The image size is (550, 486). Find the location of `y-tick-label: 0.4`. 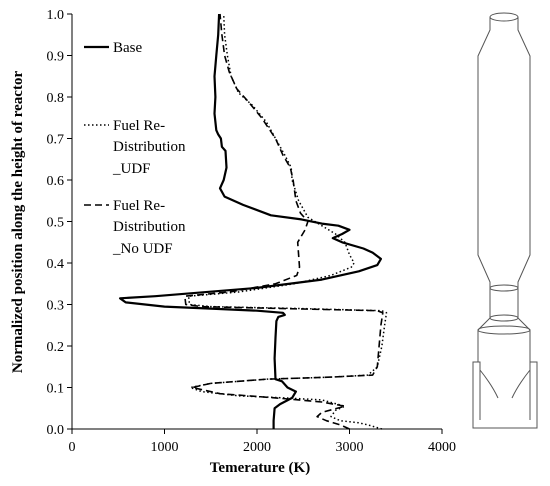

y-tick-label: 0.4 is located at coordinates (56, 264).